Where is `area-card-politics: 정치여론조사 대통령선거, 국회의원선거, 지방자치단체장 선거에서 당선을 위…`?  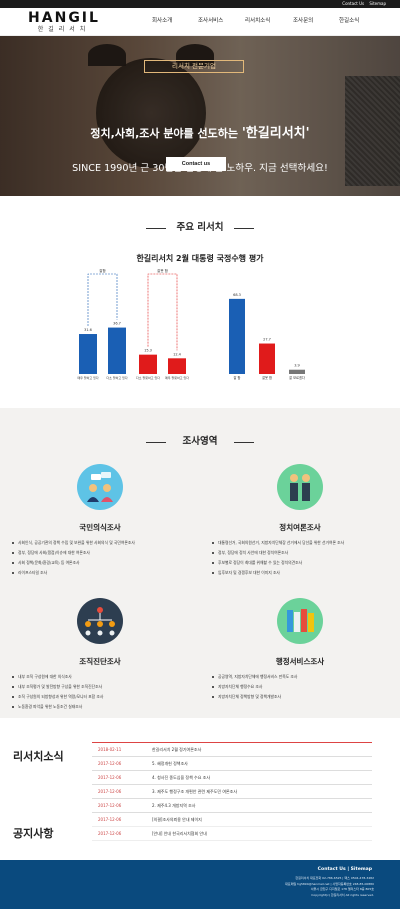
area-card-politics: 정치여론조사 대통령선거, 국회의원선거, 지방자치단체장 선거에서 당선을 위… is located at coordinates (300, 521).